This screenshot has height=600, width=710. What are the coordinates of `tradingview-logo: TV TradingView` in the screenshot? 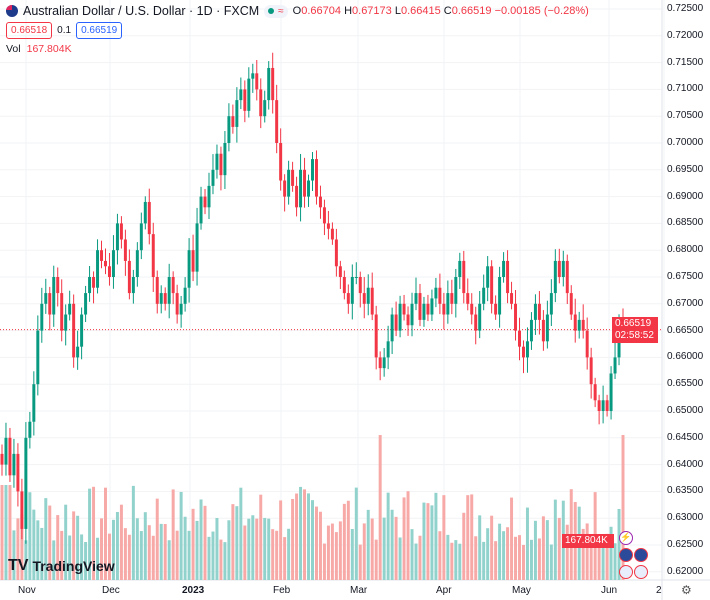 It's located at (61, 565).